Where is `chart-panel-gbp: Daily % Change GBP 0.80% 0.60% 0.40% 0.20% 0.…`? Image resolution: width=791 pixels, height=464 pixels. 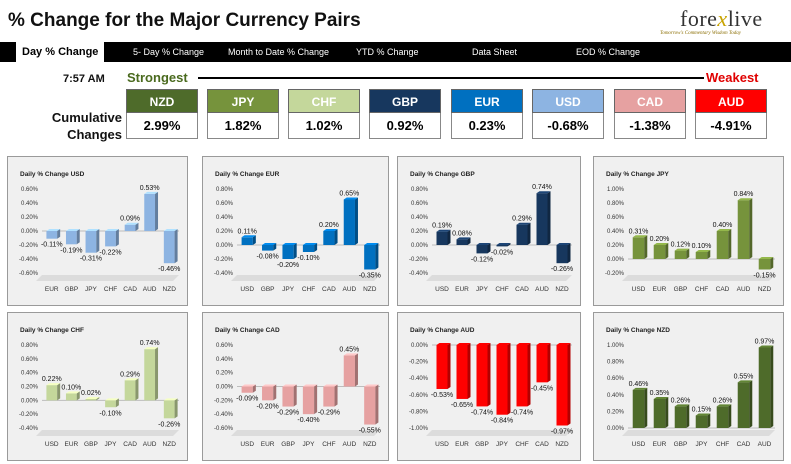
chart-panel-gbp: Daily % Change GBP 0.80% 0.60% 0.40% 0.20% 0.… is located at coordinates (489, 231).